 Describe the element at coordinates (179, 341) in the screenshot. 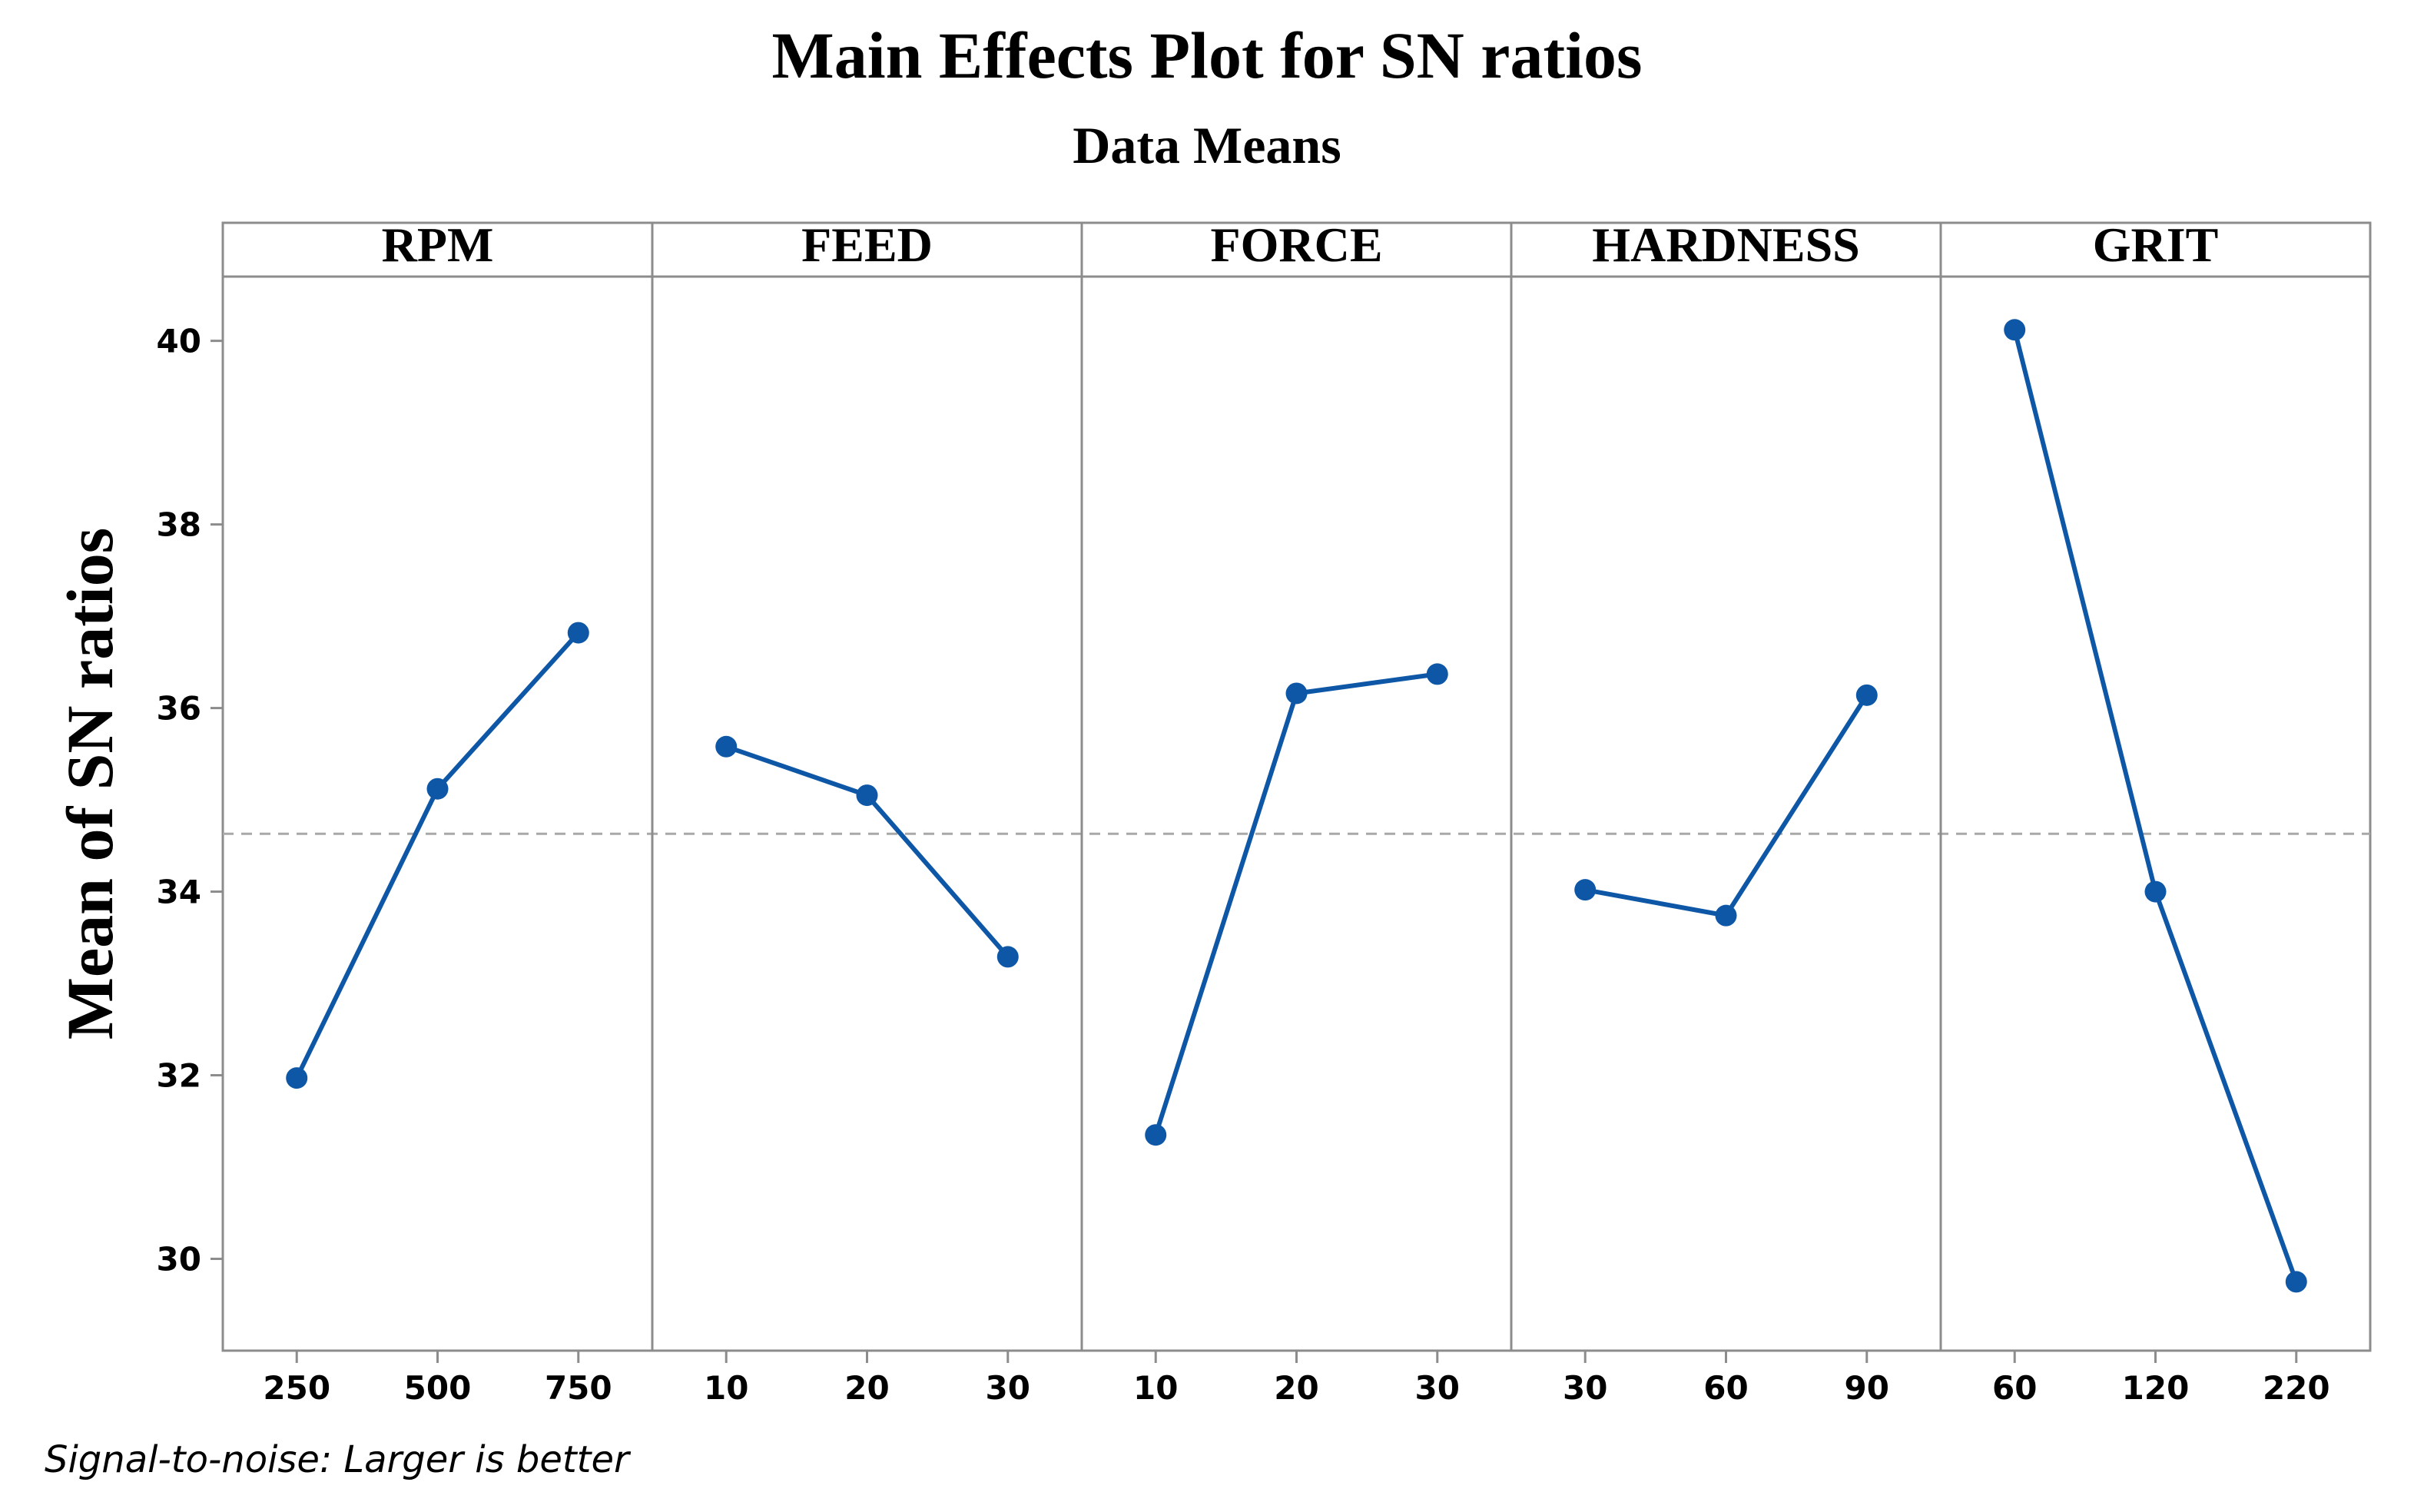

I see `y-tick-label: 40` at that location.